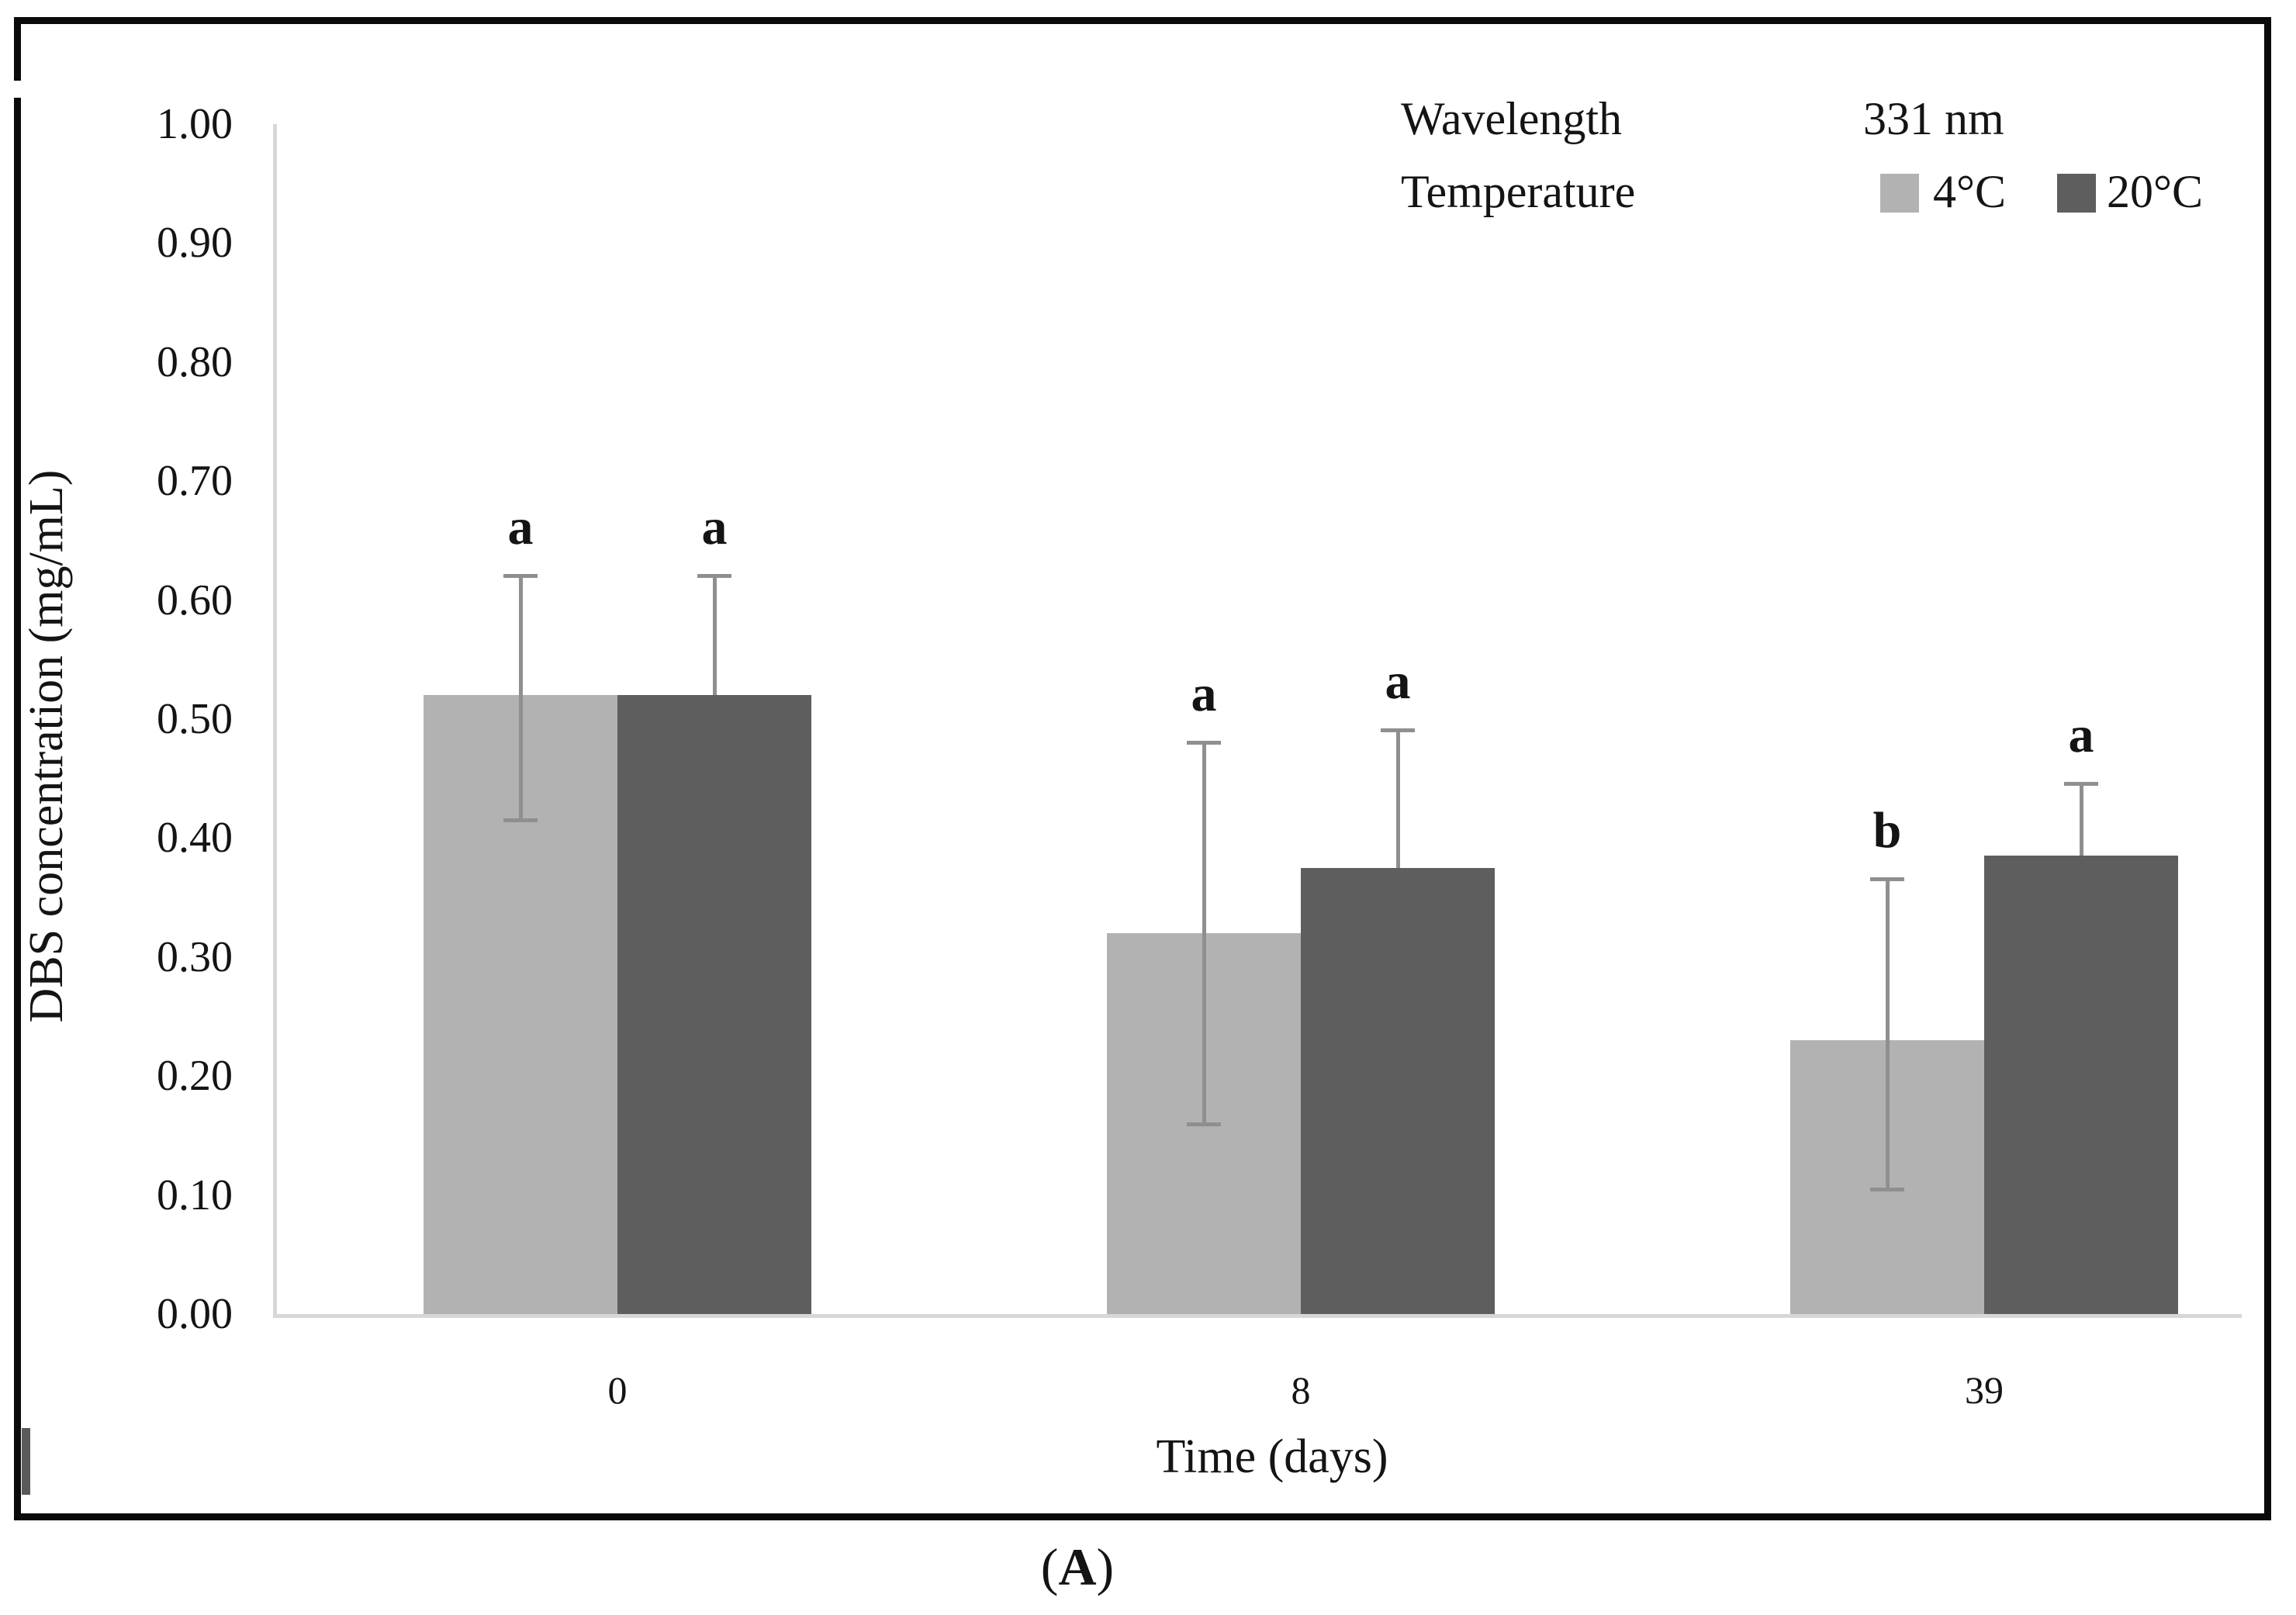 The width and height of the screenshot is (2296, 1615). Describe the element at coordinates (1204, 693) in the screenshot. I see `significance-letter-4°C-day8: a` at that location.